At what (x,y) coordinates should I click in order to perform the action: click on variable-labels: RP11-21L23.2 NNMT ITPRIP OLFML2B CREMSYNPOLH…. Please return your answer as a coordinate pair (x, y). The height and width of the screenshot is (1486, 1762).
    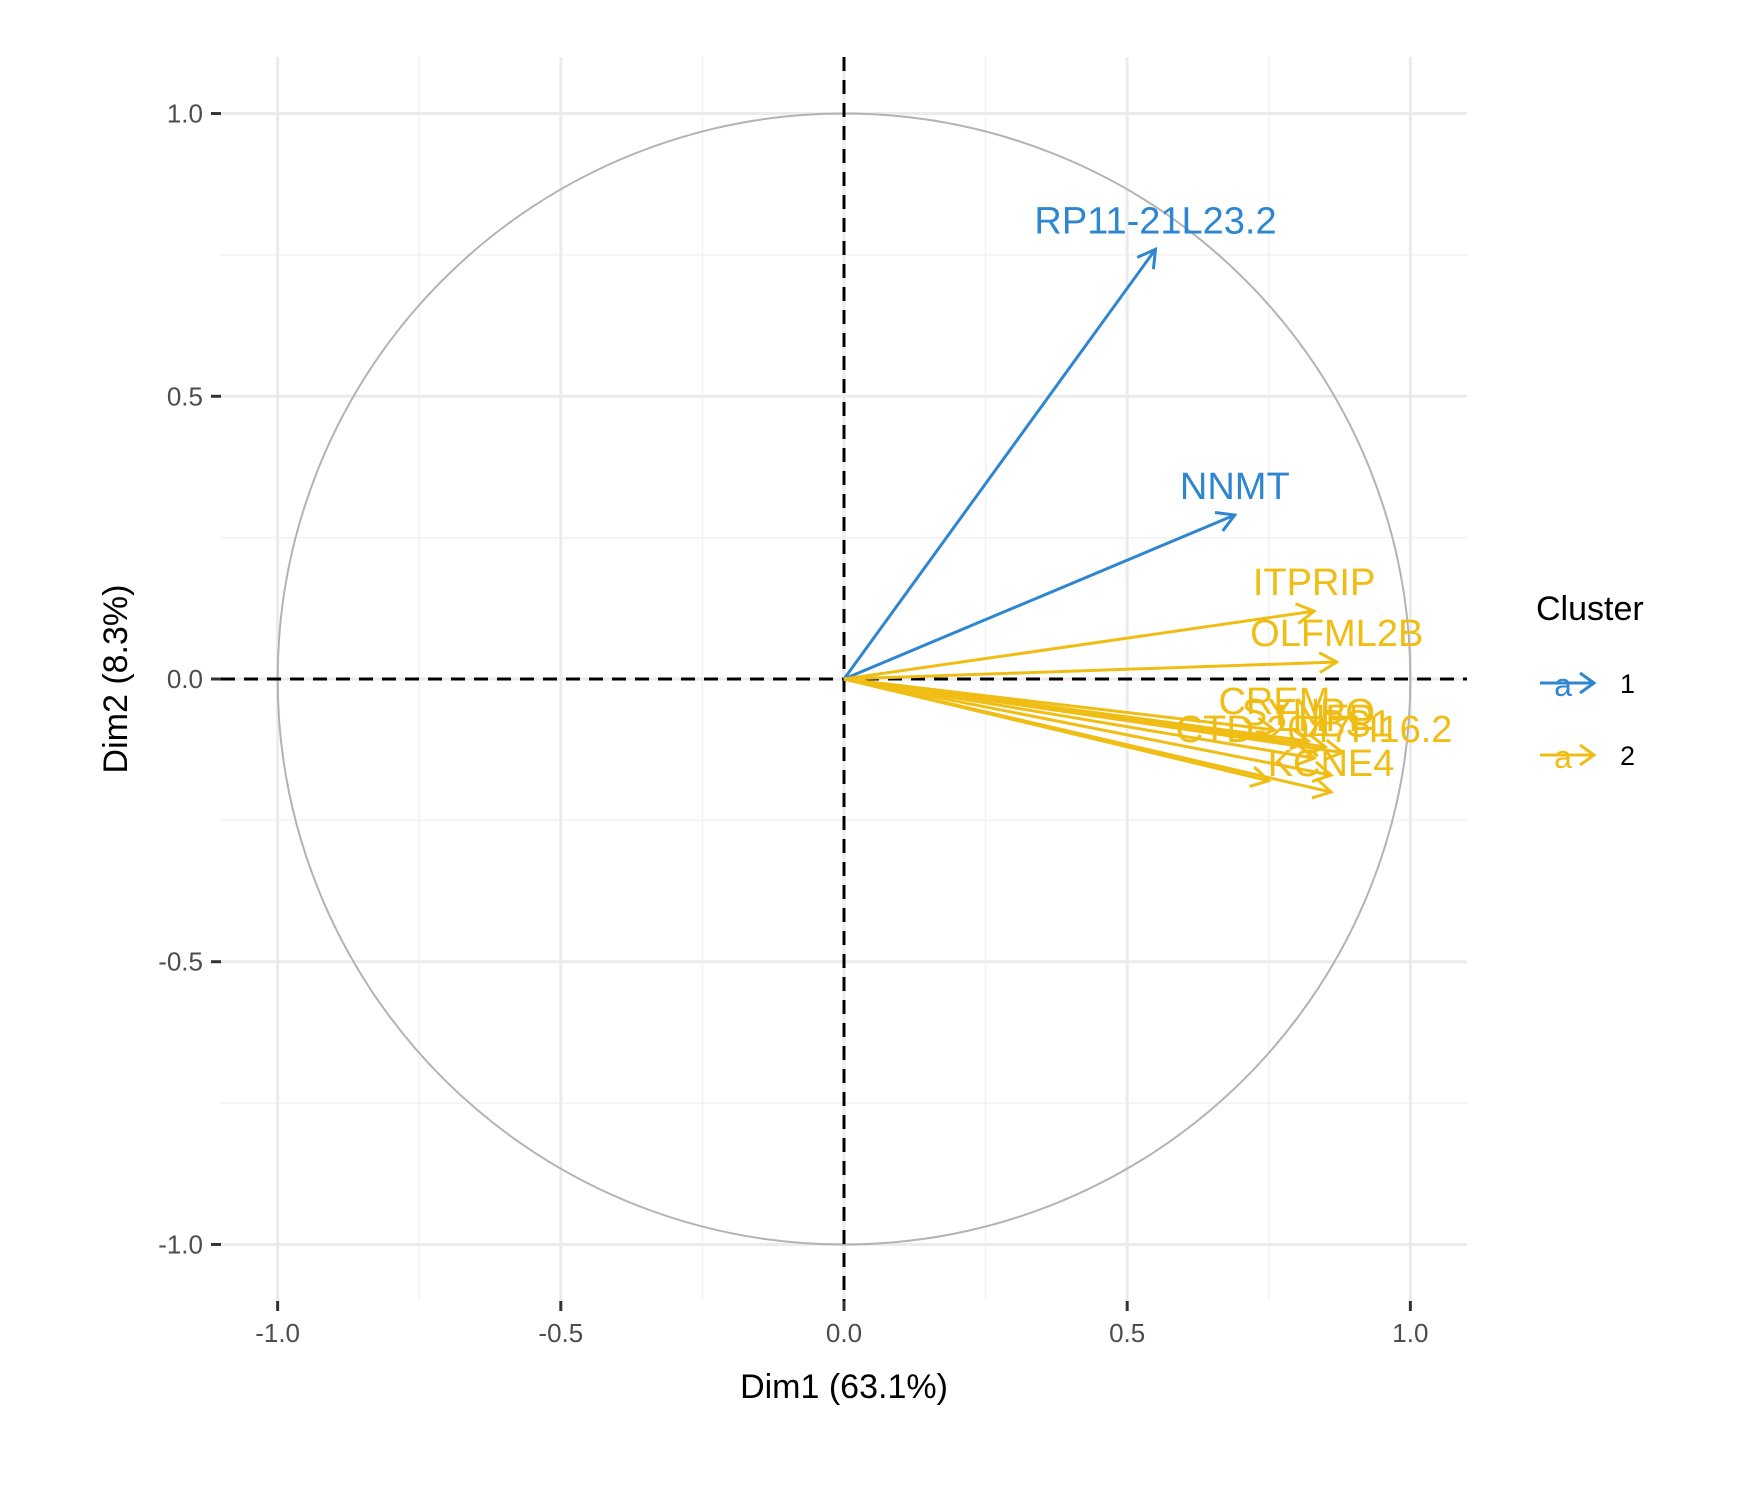
    Looking at the image, I should click on (1243, 492).